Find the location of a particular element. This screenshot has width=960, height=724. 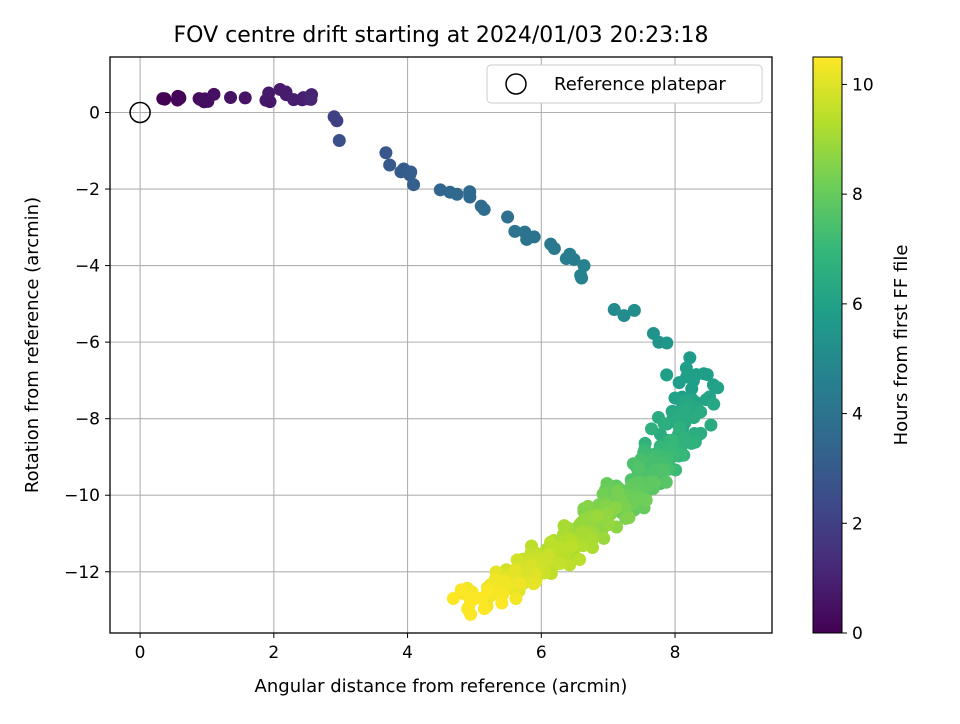

colorbar-tick-label: 10 is located at coordinates (863, 85).